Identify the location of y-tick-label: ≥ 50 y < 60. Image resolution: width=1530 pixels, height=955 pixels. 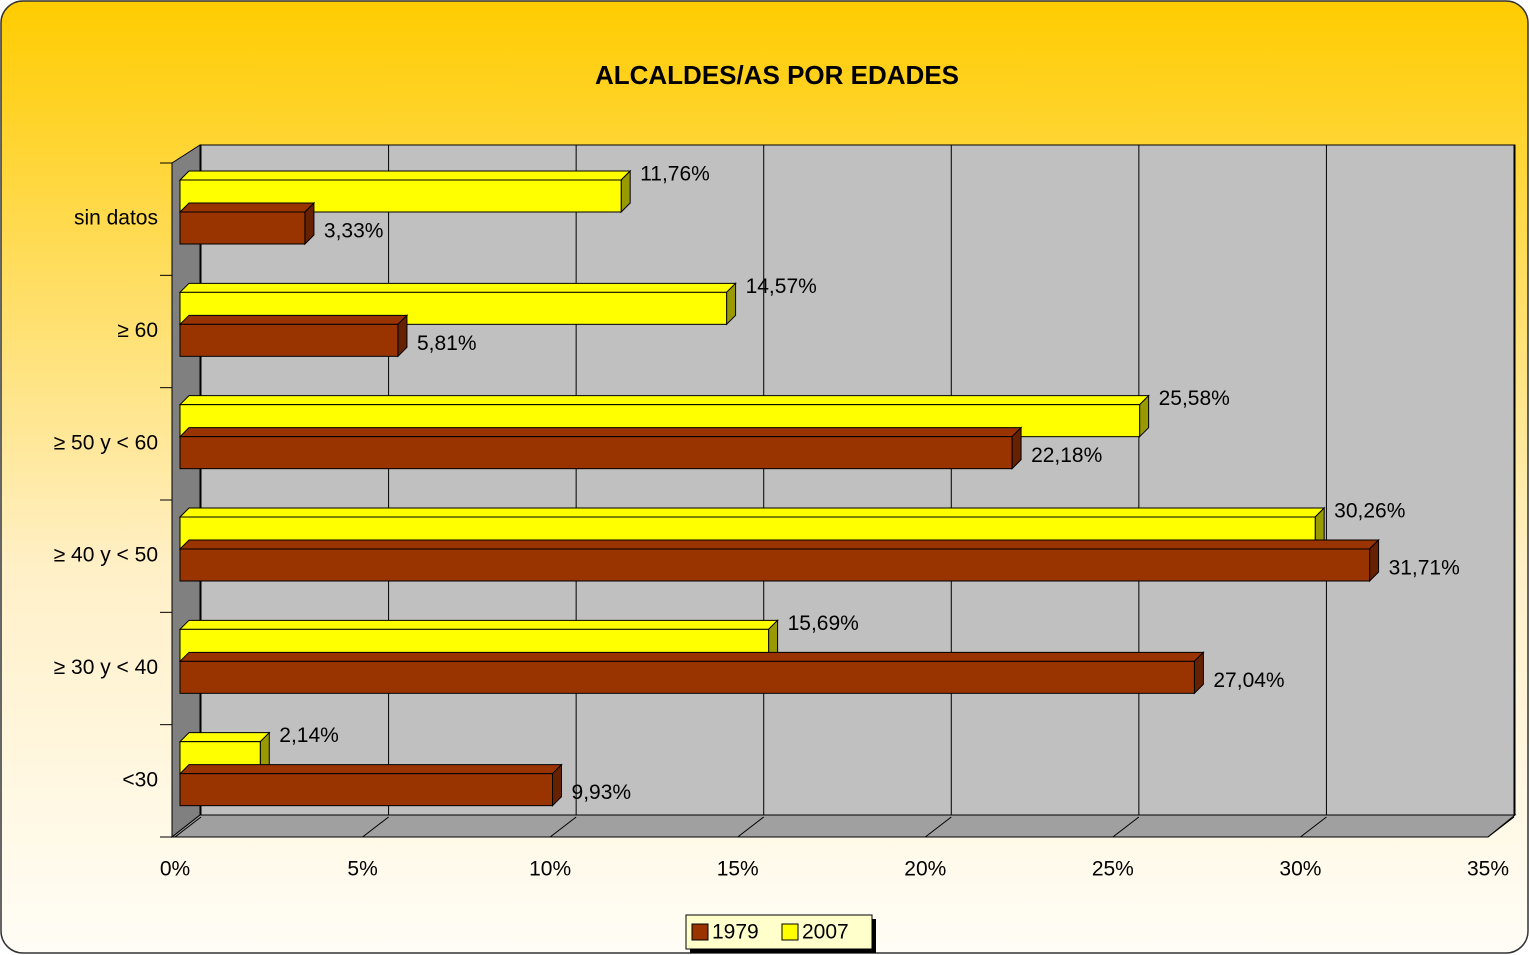
(106, 442).